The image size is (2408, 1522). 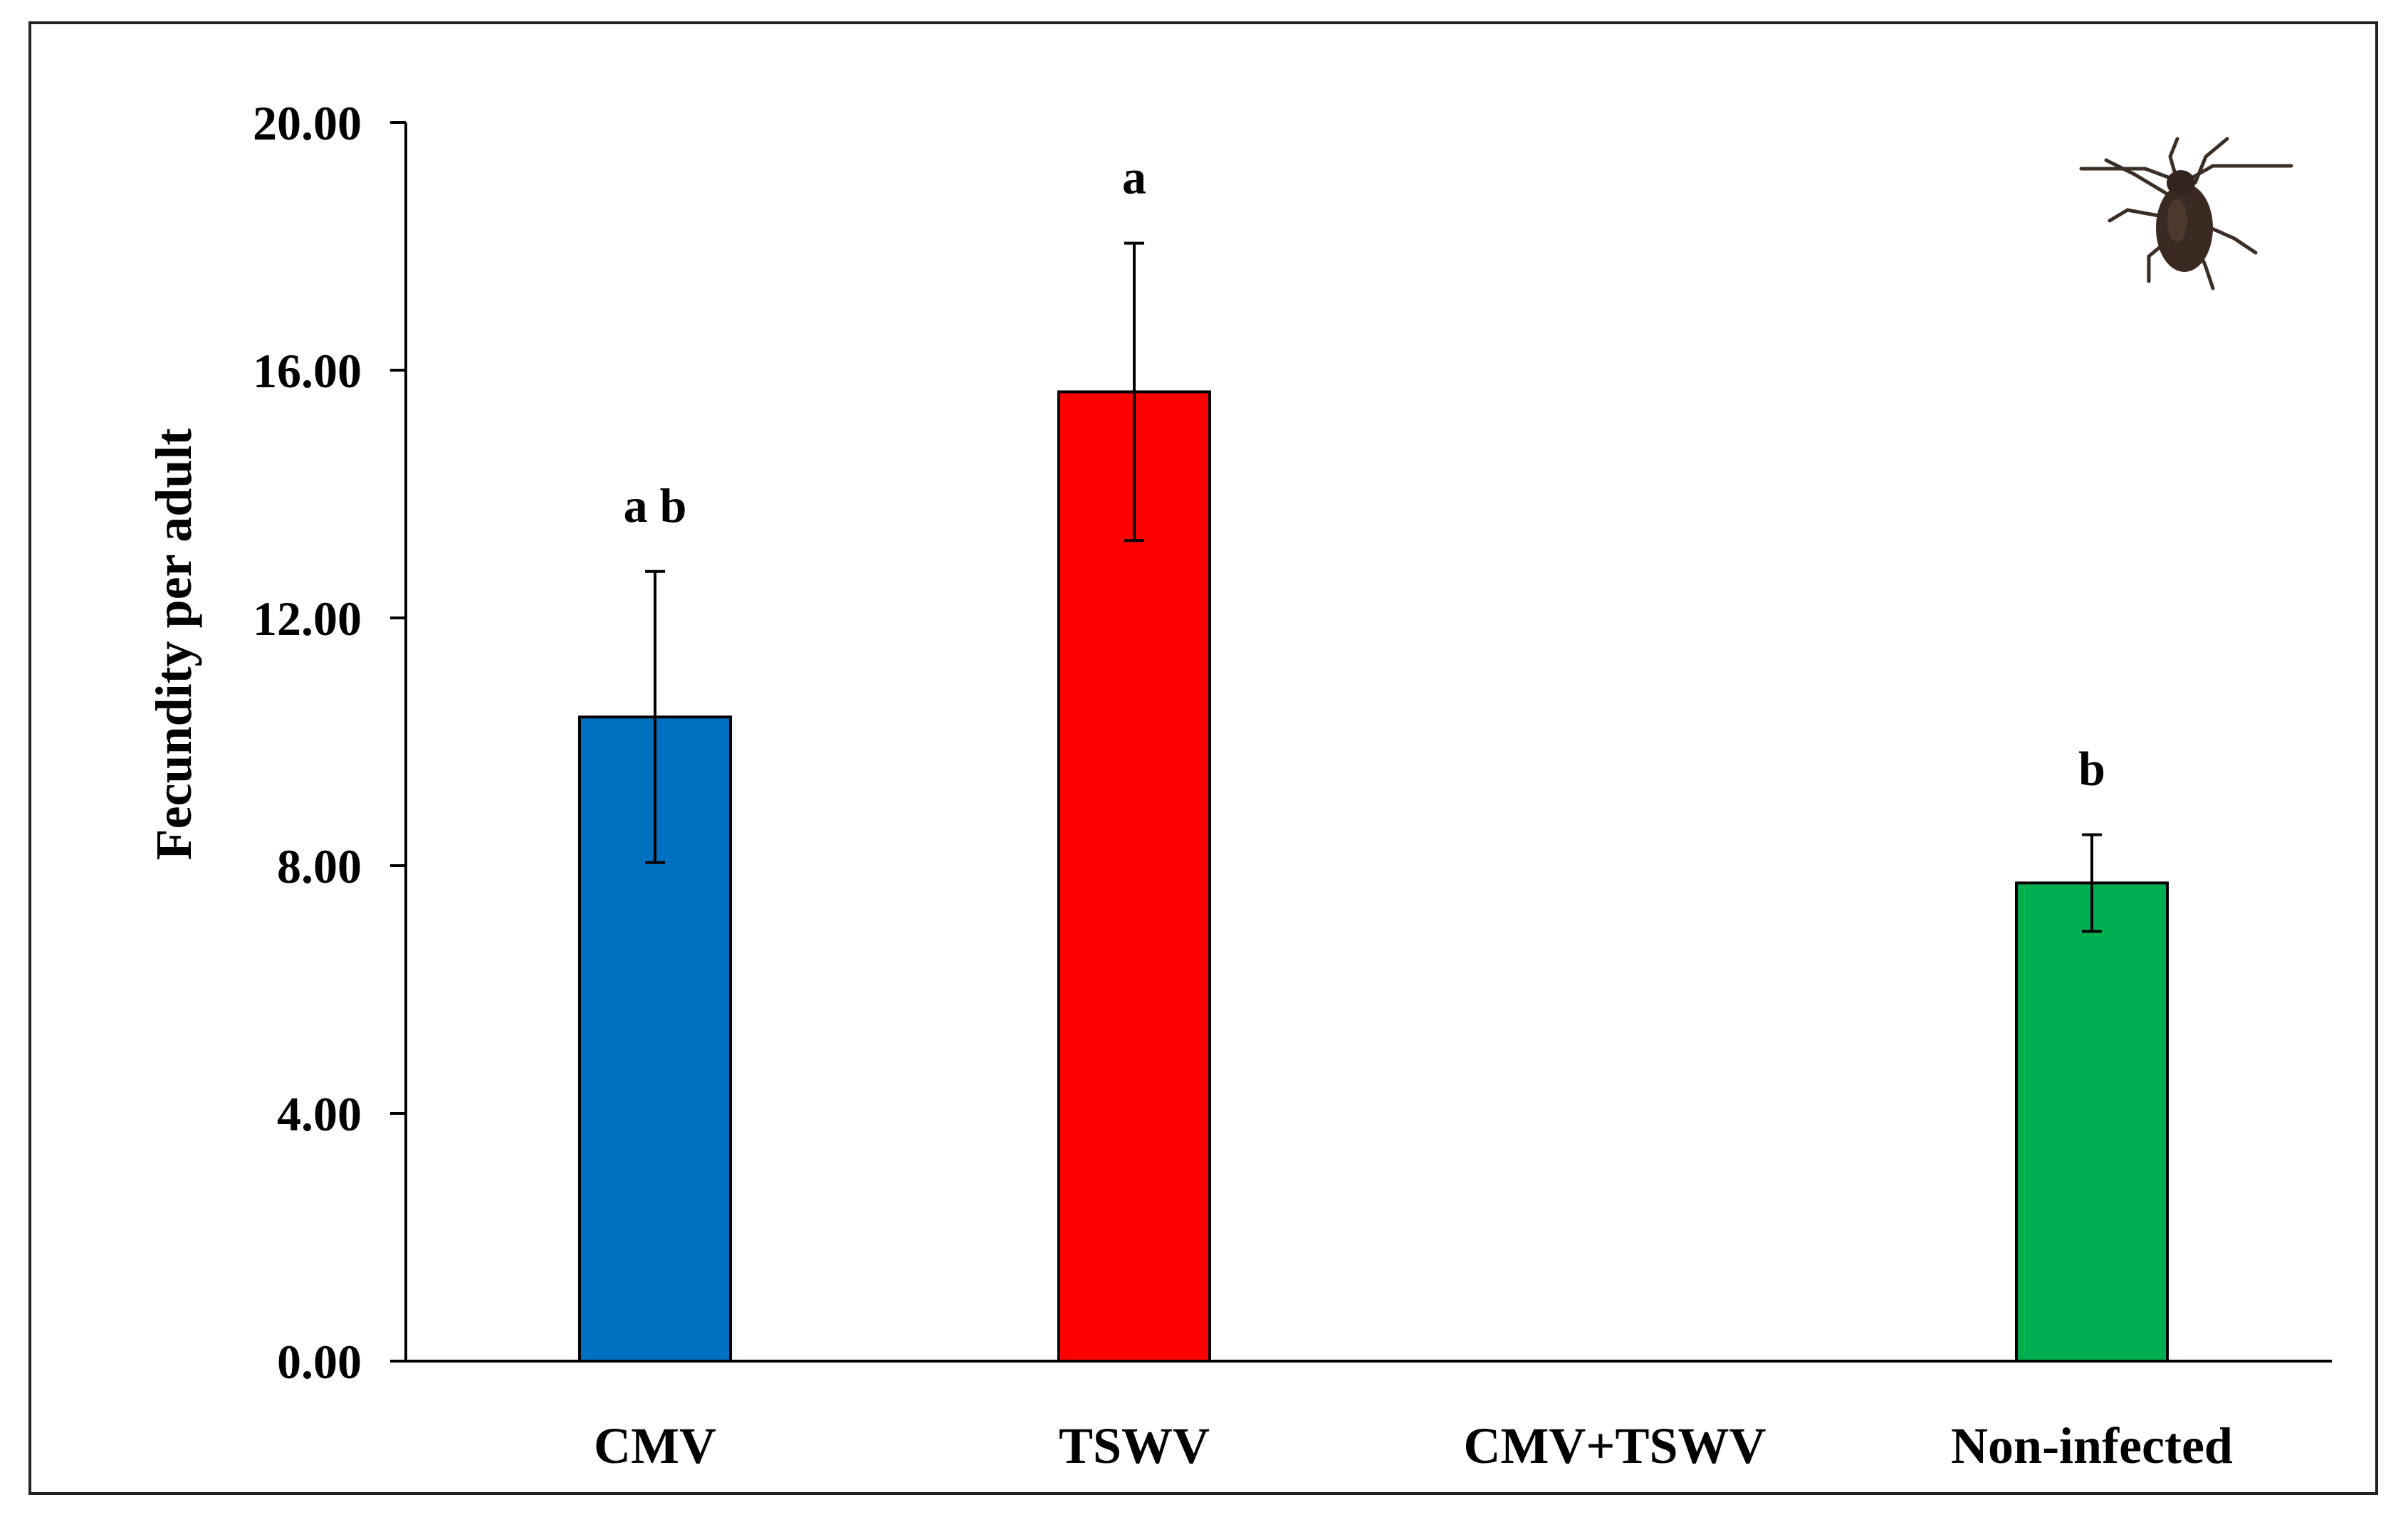 I want to click on y-axis-label: Fecundity per adult, so click(x=173, y=645).